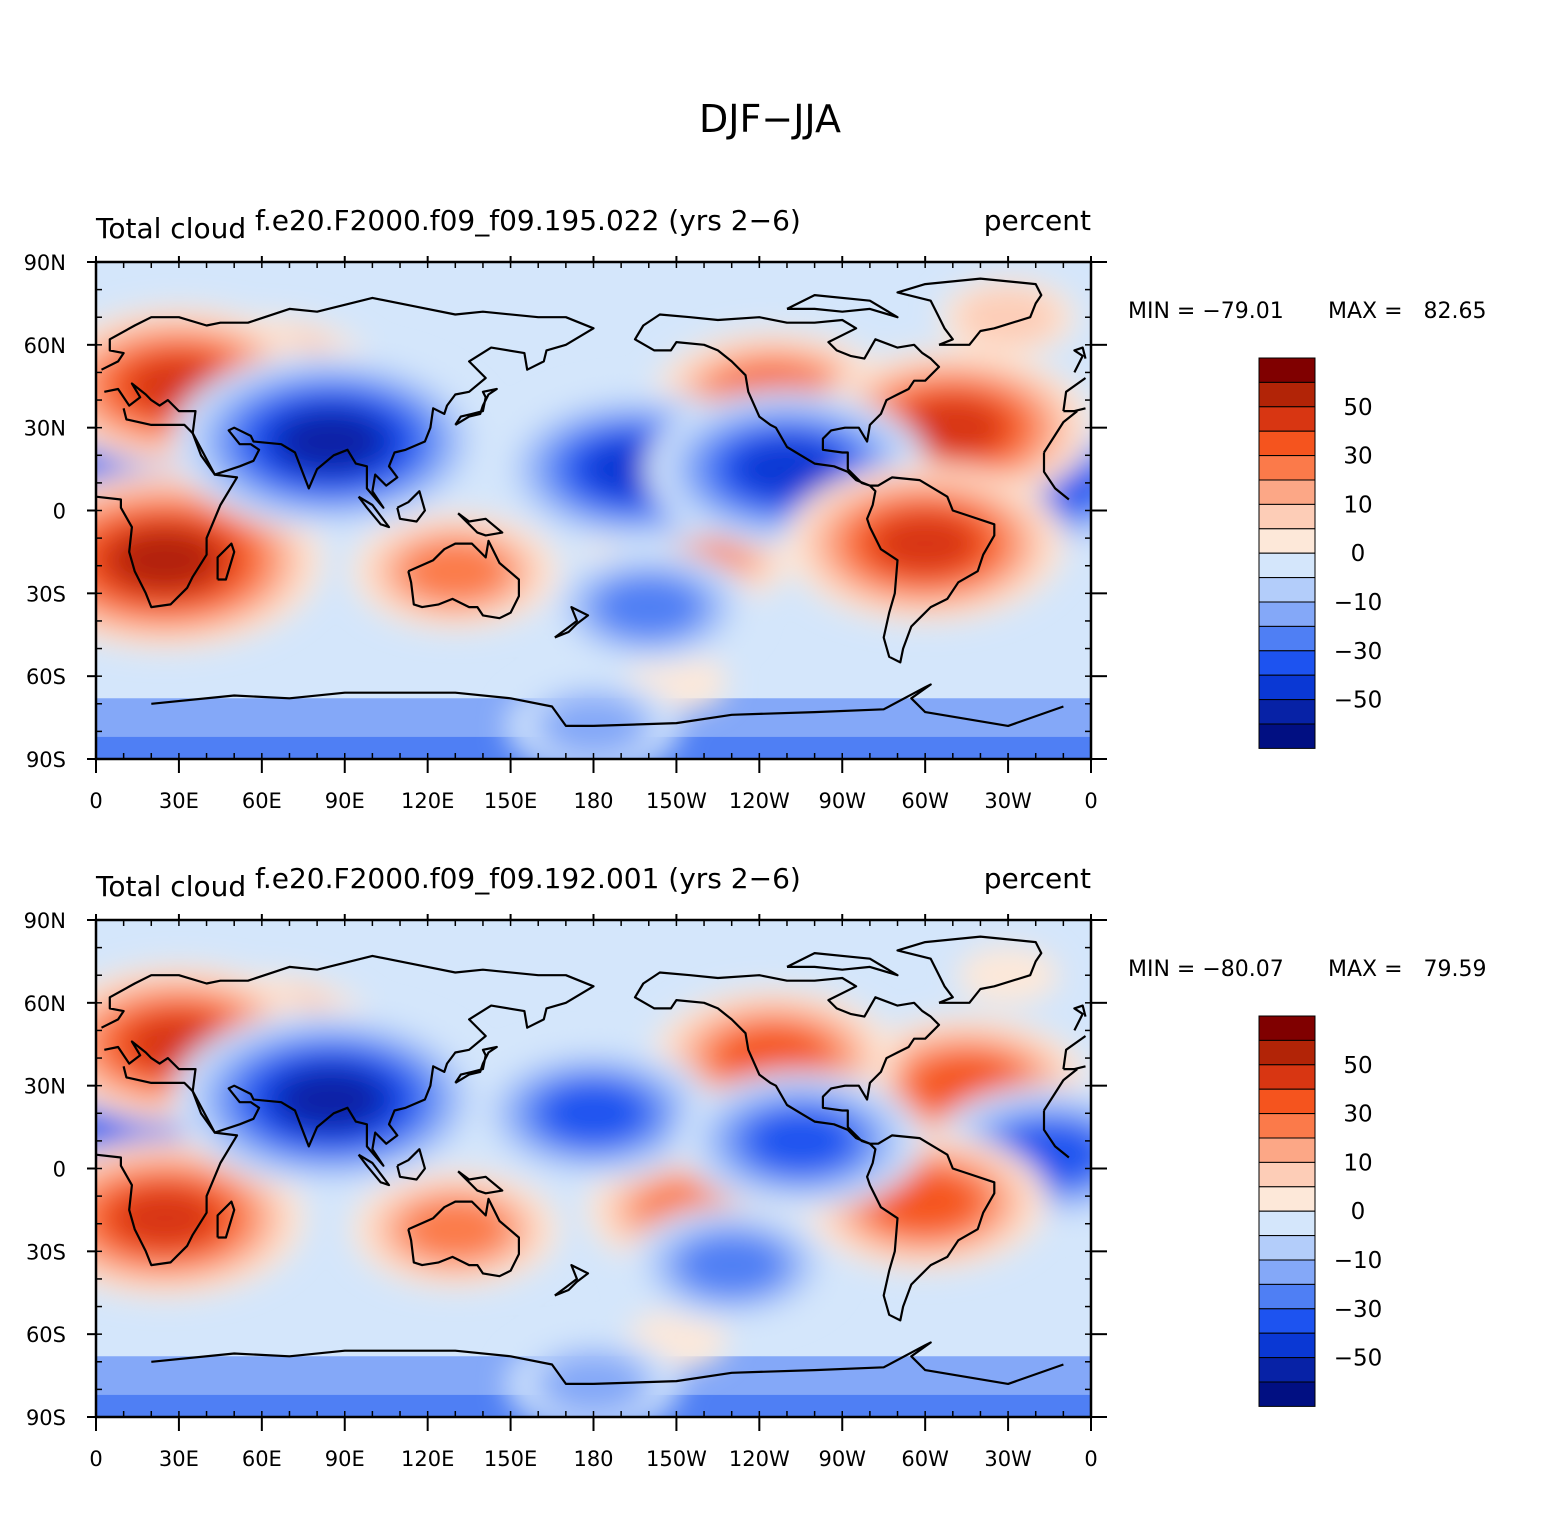 Image resolution: width=1541 pixels, height=1538 pixels. What do you see at coordinates (1206, 311) in the screenshot?
I see `panel-1-min-label: MIN = −79.01` at bounding box center [1206, 311].